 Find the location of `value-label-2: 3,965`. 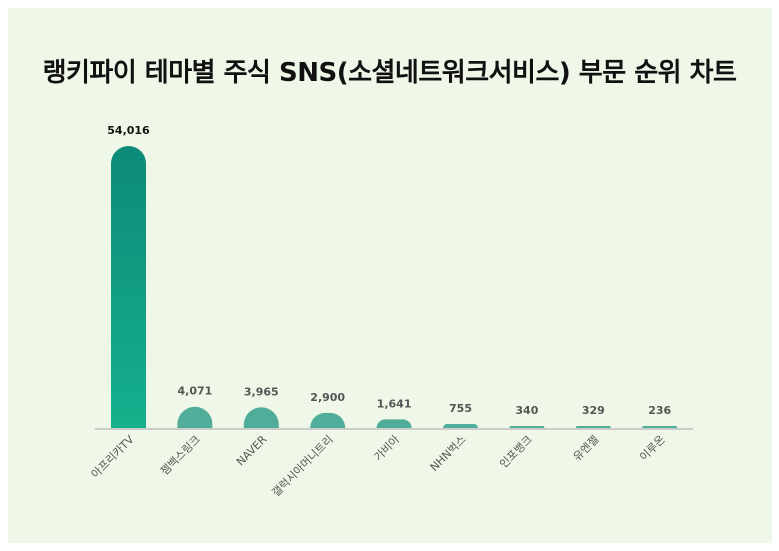

value-label-2: 3,965 is located at coordinates (261, 391).